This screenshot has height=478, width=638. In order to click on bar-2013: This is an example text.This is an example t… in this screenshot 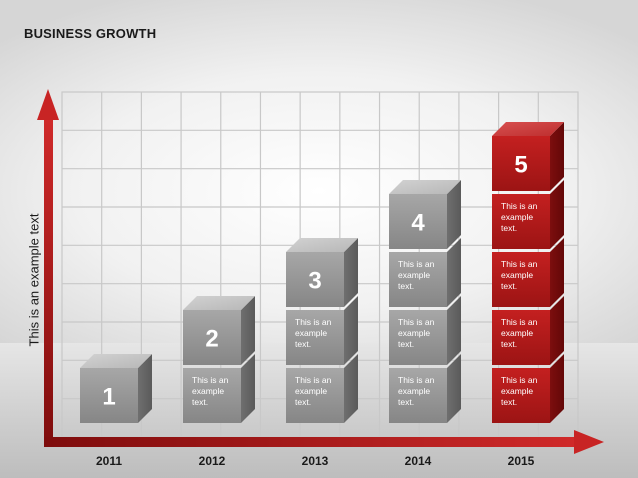, I will do `click(322, 330)`.